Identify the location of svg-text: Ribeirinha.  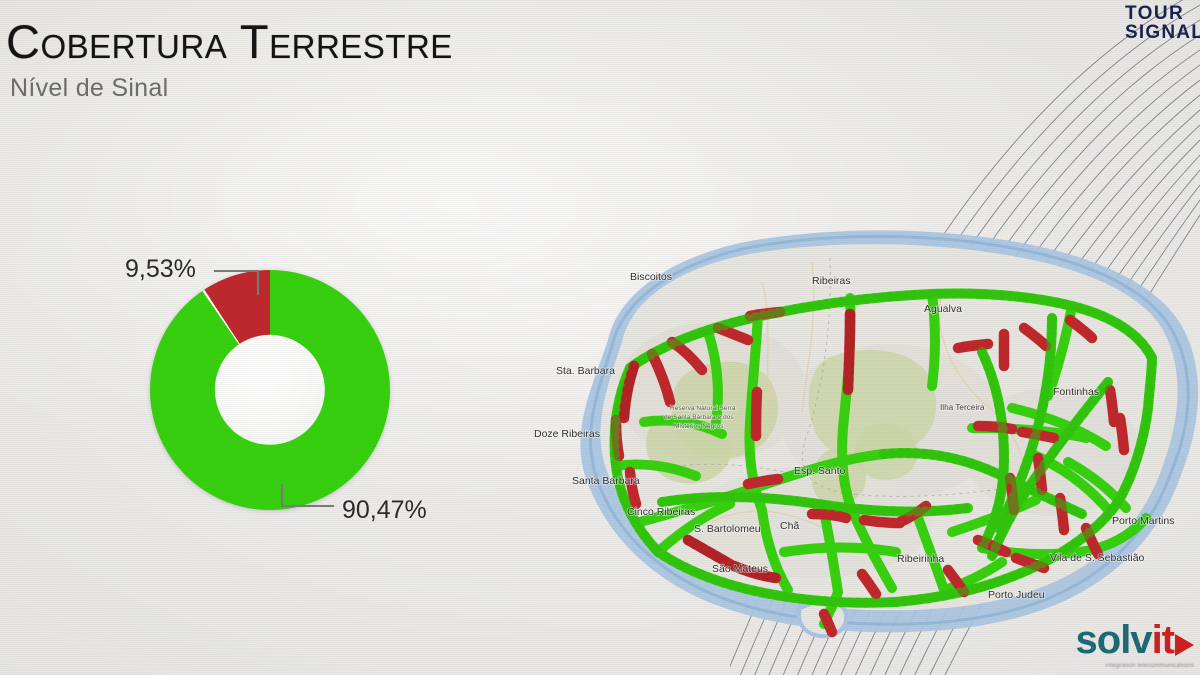
(920, 559).